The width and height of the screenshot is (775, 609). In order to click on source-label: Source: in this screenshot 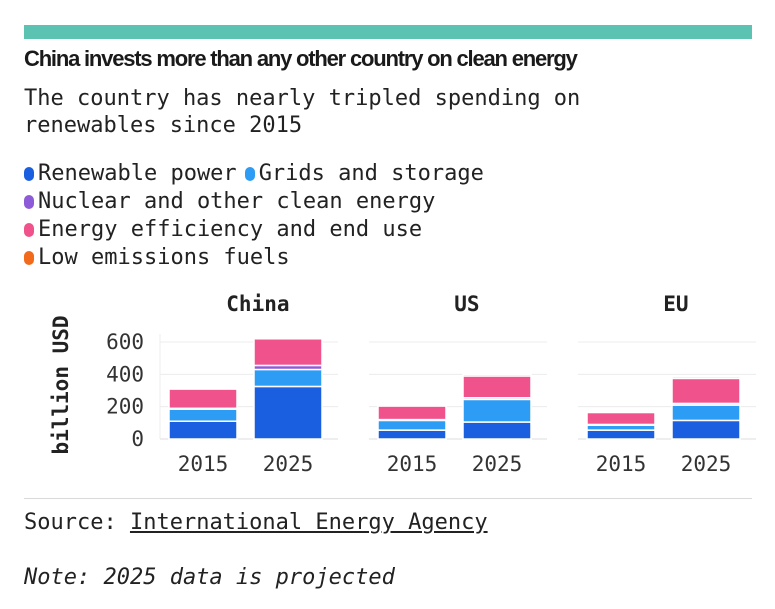, I will do `click(70, 522)`.